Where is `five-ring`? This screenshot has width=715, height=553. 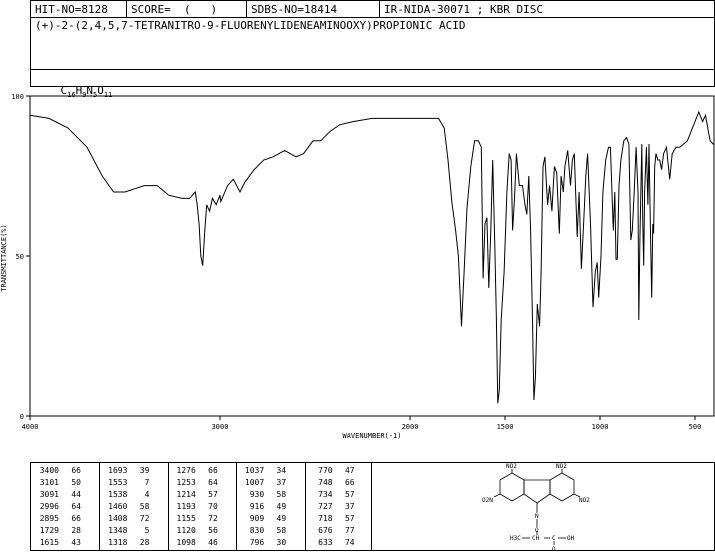 five-ring is located at coordinates (537, 491).